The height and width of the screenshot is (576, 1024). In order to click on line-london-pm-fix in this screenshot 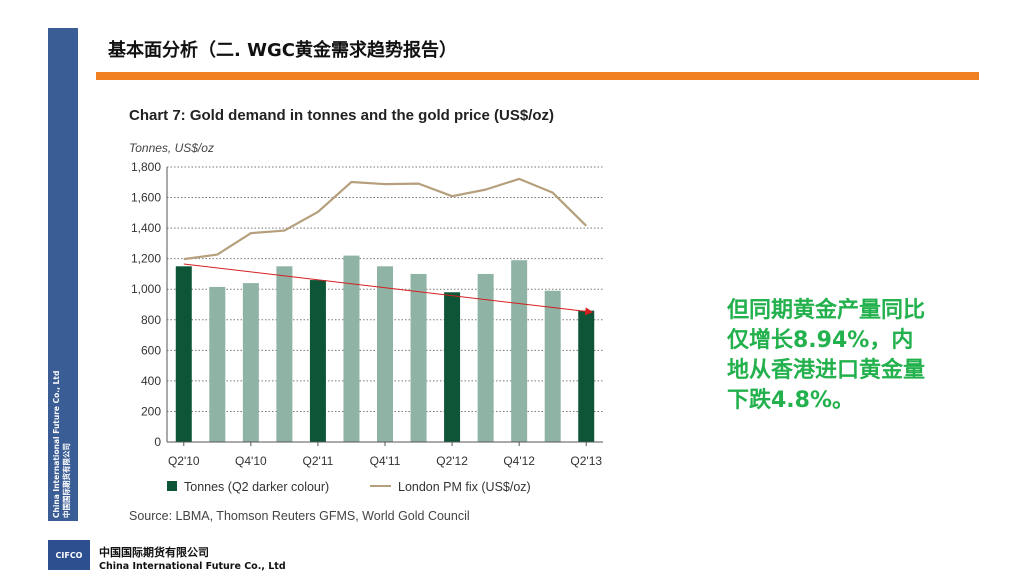, I will do `click(385, 219)`.